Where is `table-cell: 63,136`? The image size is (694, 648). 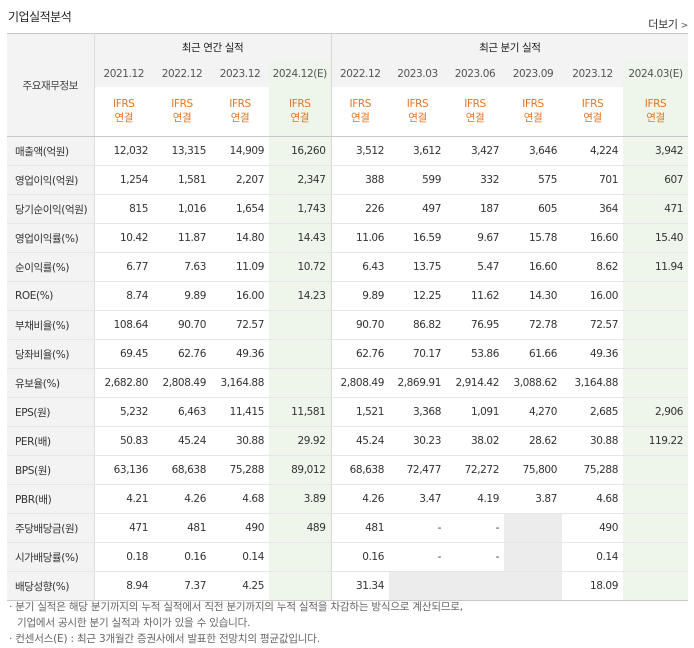
table-cell: 63,136 is located at coordinates (123, 470).